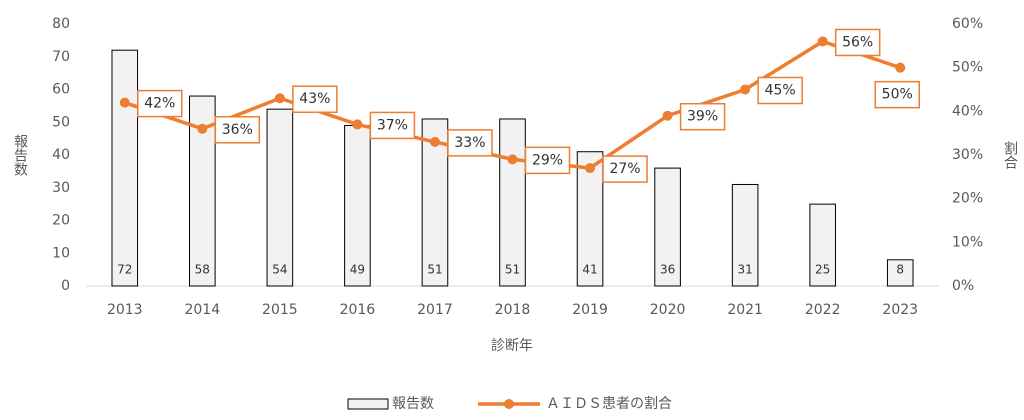 The width and height of the screenshot is (1024, 420). What do you see at coordinates (967, 242) in the screenshot?
I see `y2-tick-label: 10%` at bounding box center [967, 242].